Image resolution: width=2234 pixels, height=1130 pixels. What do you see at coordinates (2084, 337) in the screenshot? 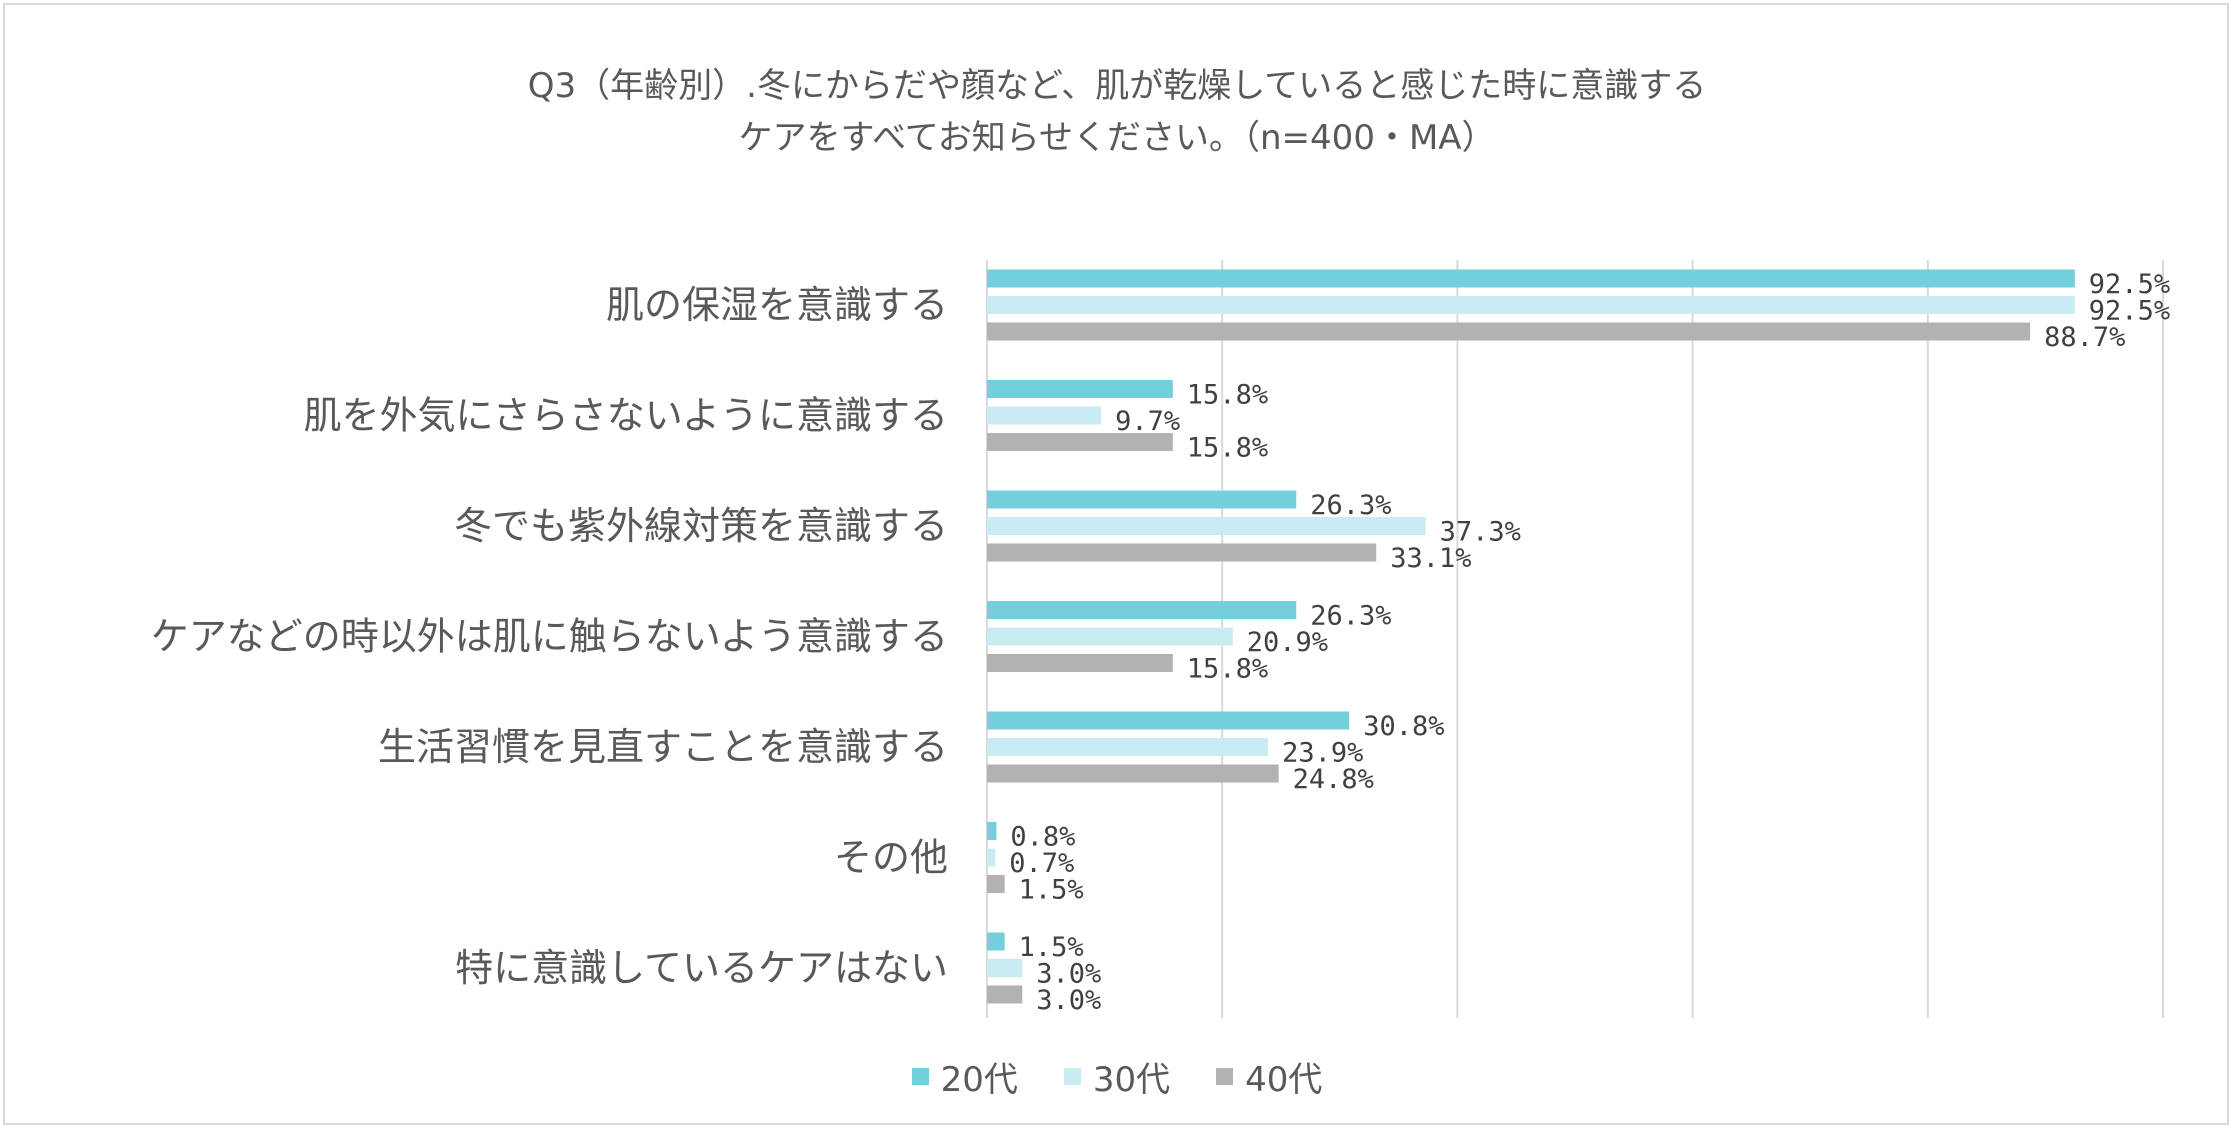
I see `data-label: 88.7%` at bounding box center [2084, 337].